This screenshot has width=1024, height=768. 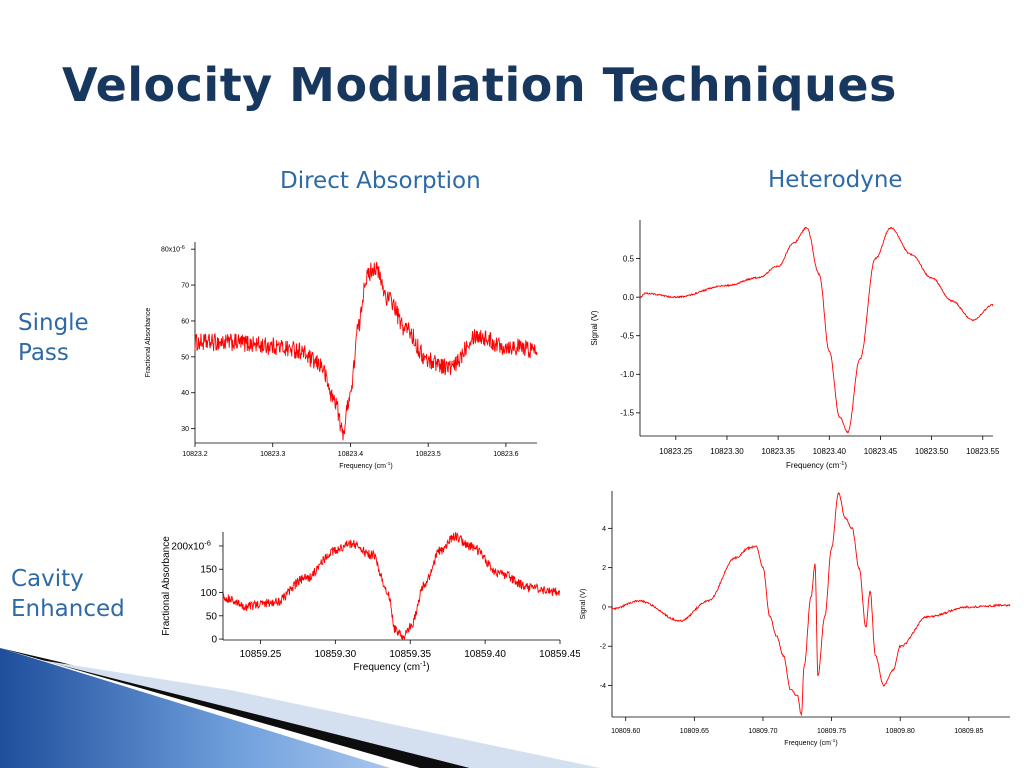 I want to click on x-tick-label: 10823.3, so click(x=272, y=454).